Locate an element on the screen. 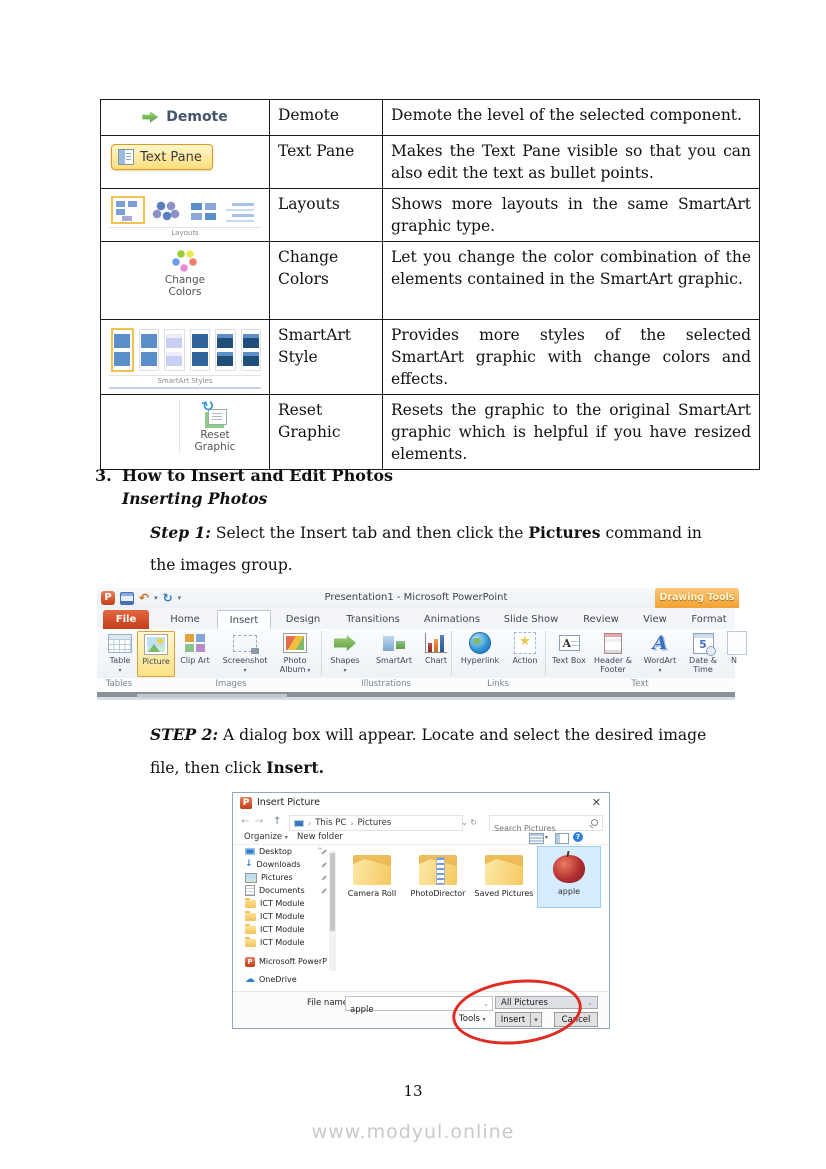 The width and height of the screenshot is (826, 1169). tab-home: Home is located at coordinates (185, 619).